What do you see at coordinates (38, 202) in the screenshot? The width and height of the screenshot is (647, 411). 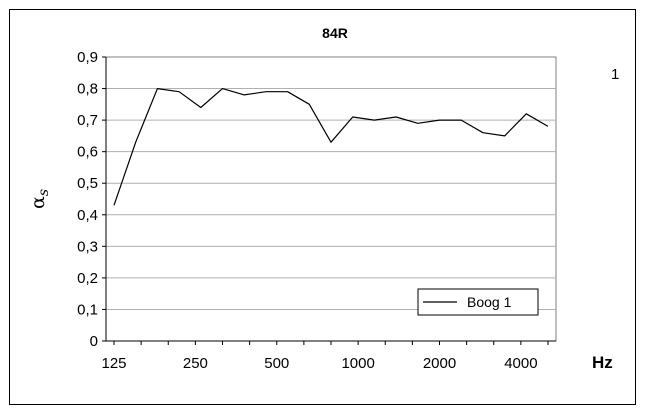 I see `y-axis-label-symbol: α` at bounding box center [38, 202].